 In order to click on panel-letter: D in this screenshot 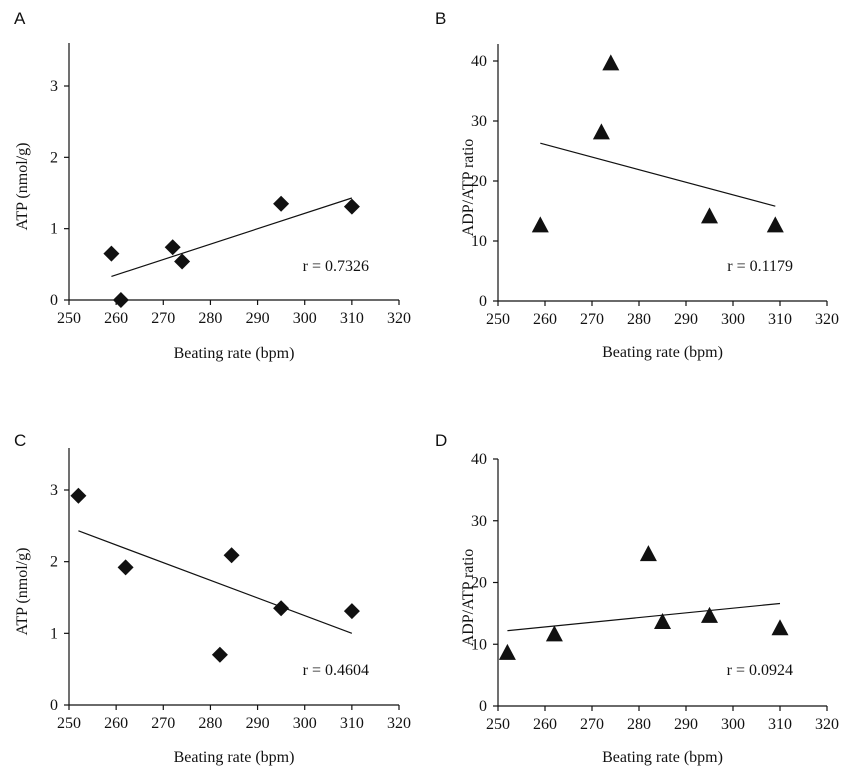, I will do `click(441, 440)`.